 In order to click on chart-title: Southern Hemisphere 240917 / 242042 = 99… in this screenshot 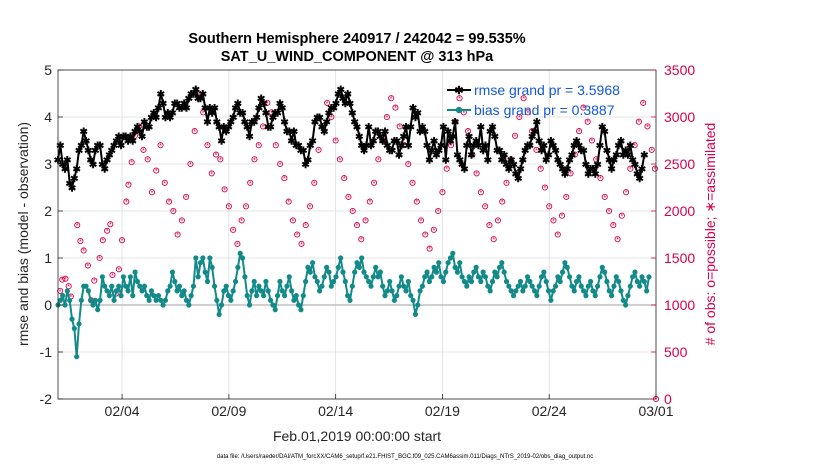, I will do `click(356, 39)`.